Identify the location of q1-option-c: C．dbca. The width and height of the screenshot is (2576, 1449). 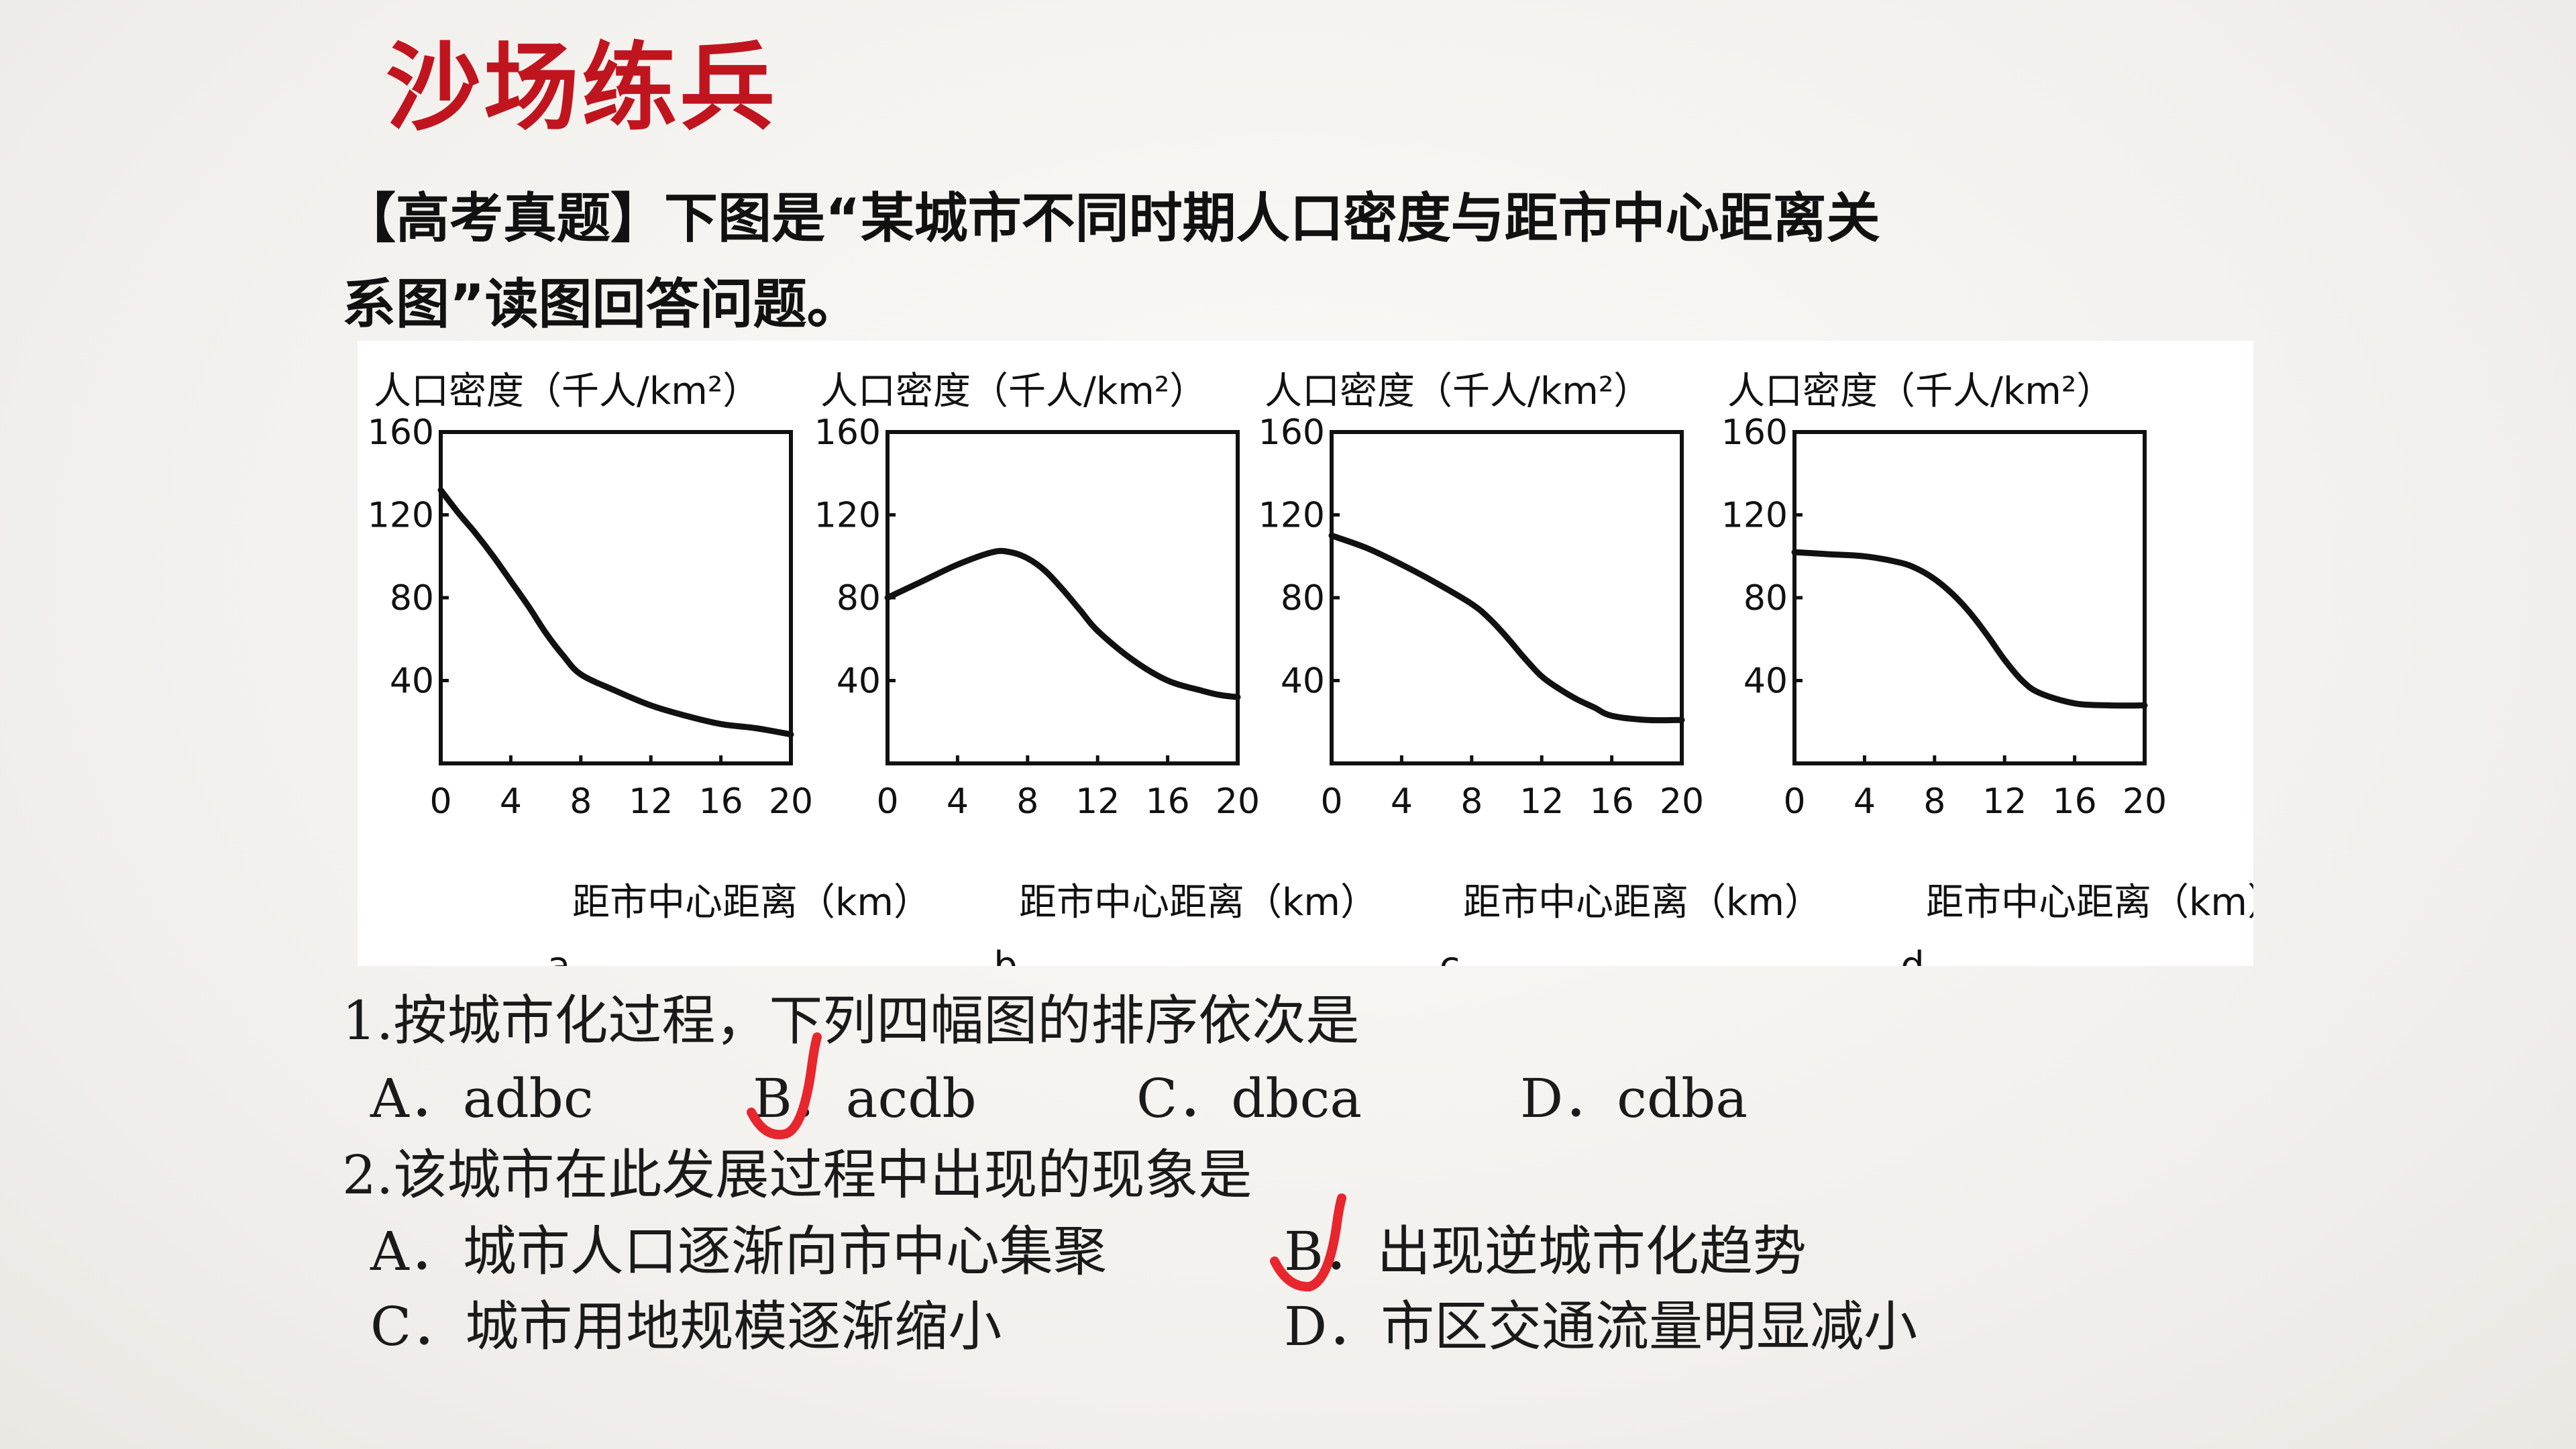
(1249, 1098).